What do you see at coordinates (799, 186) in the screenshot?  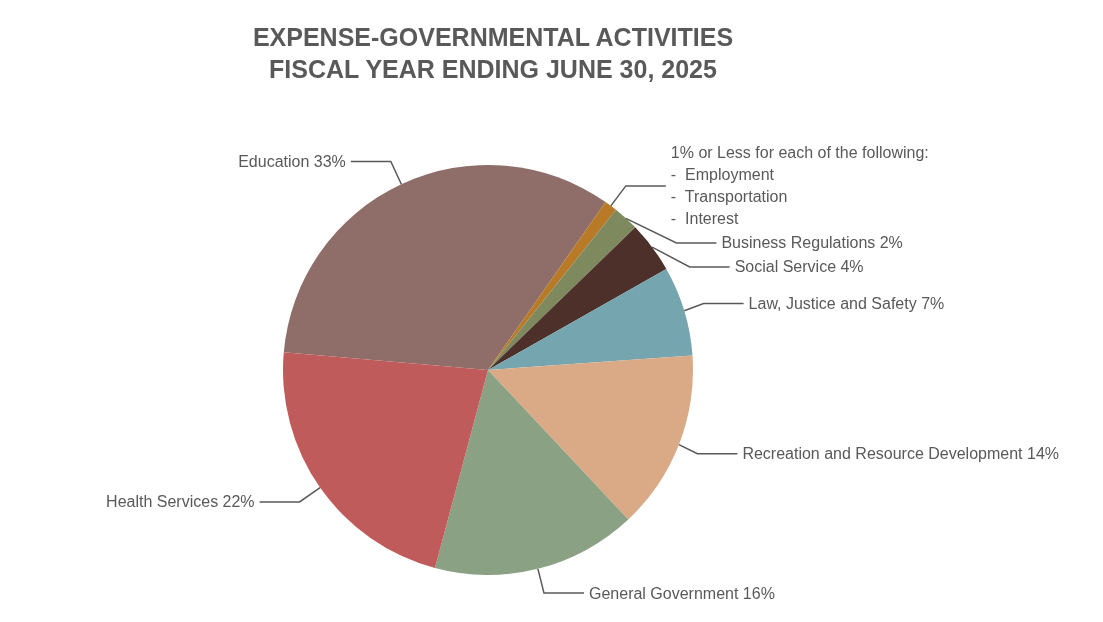 I see `slice-label: 1% or Less for each of the following: - Employment - Transportation - Interest` at bounding box center [799, 186].